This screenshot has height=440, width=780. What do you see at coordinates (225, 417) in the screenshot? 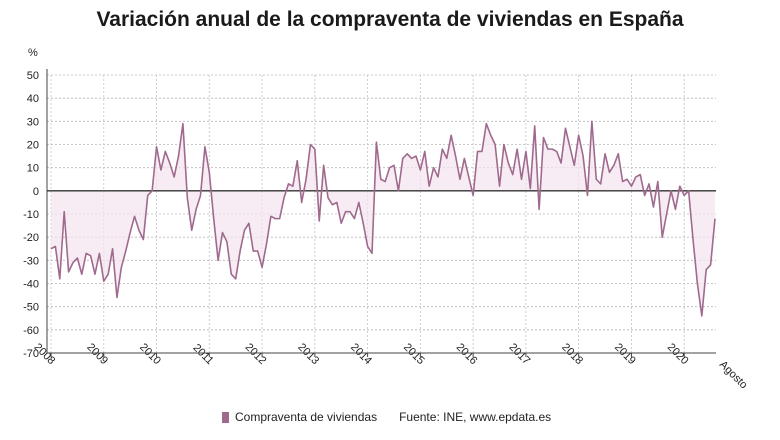
I see `legend-swatch` at bounding box center [225, 417].